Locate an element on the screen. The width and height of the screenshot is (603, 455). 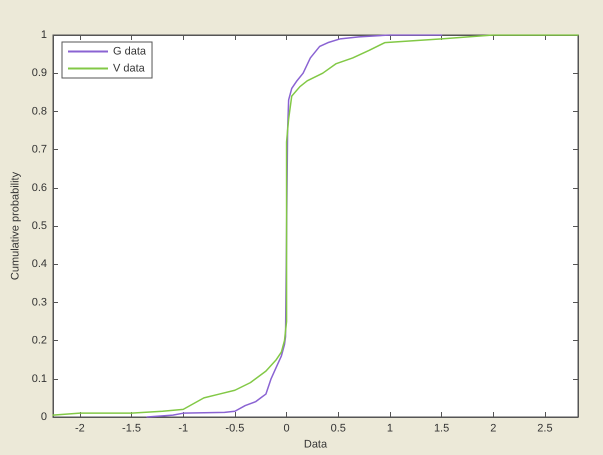
x-tick-label: -1.5 is located at coordinates (132, 428).